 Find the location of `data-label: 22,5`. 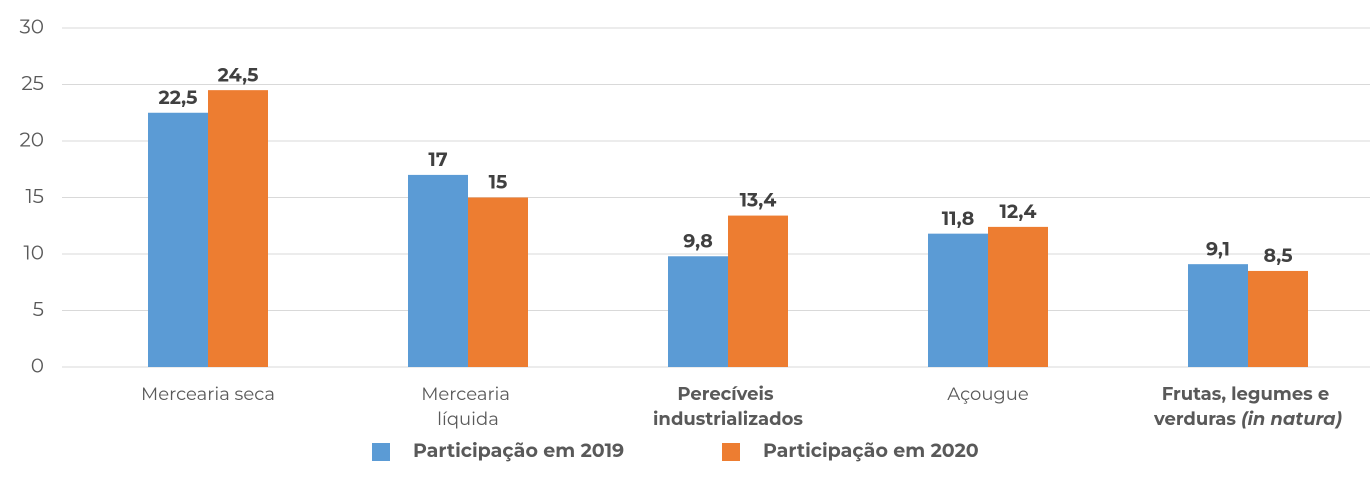

data-label: 22,5 is located at coordinates (178, 97).